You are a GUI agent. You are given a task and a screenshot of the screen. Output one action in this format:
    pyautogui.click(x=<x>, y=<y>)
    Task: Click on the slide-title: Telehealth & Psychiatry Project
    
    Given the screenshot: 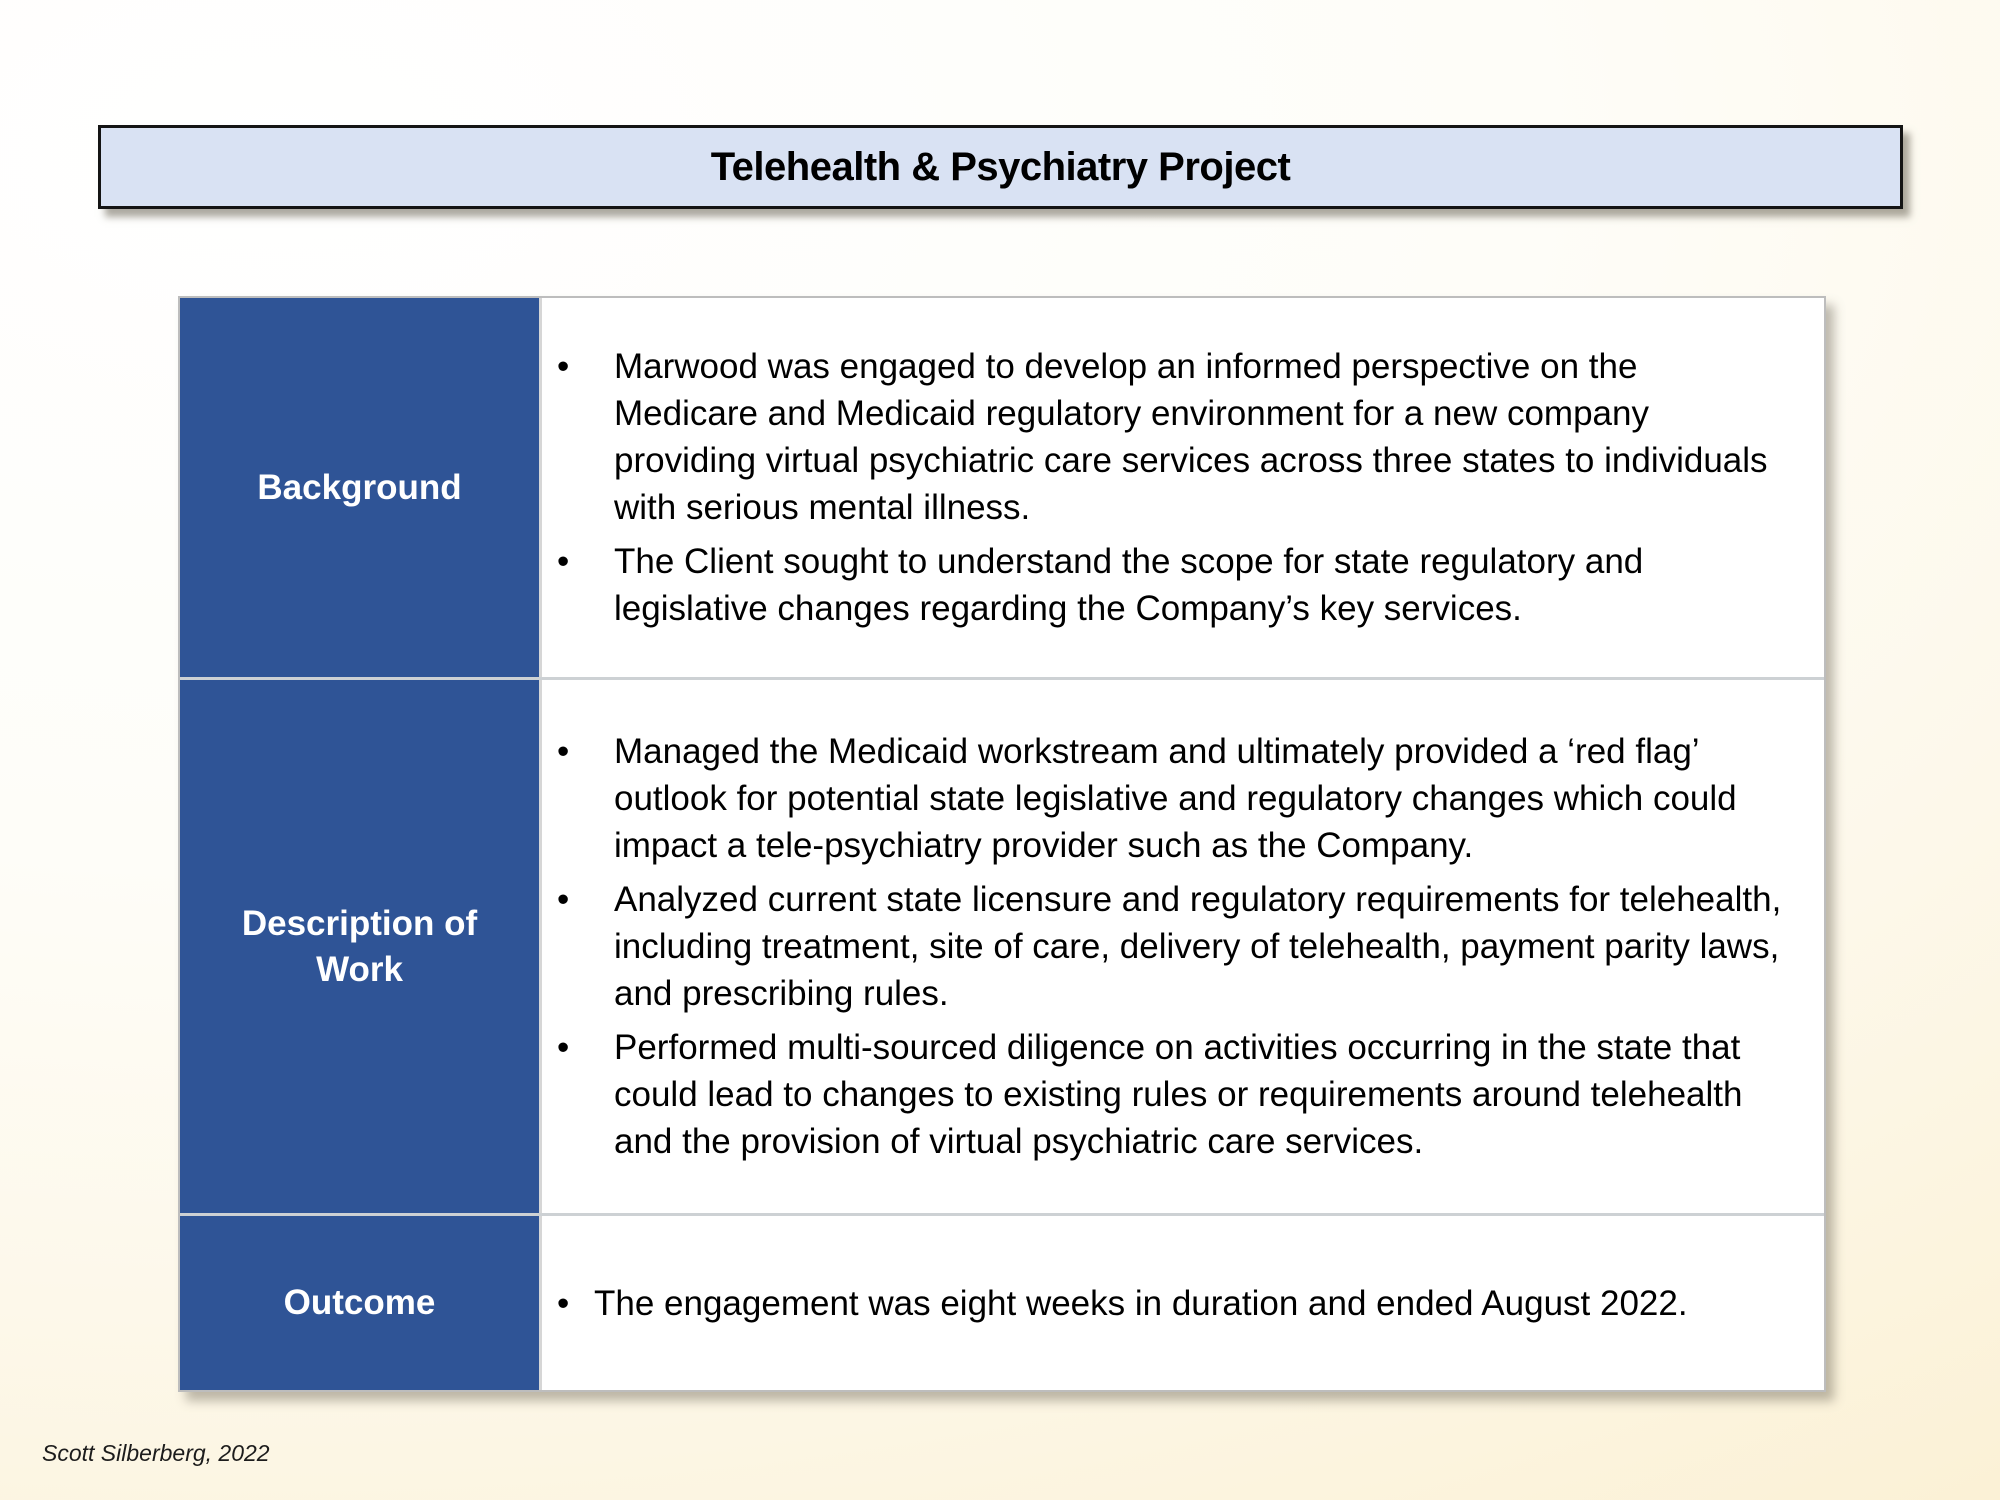 What is the action you would take?
    pyautogui.click(x=1000, y=166)
    